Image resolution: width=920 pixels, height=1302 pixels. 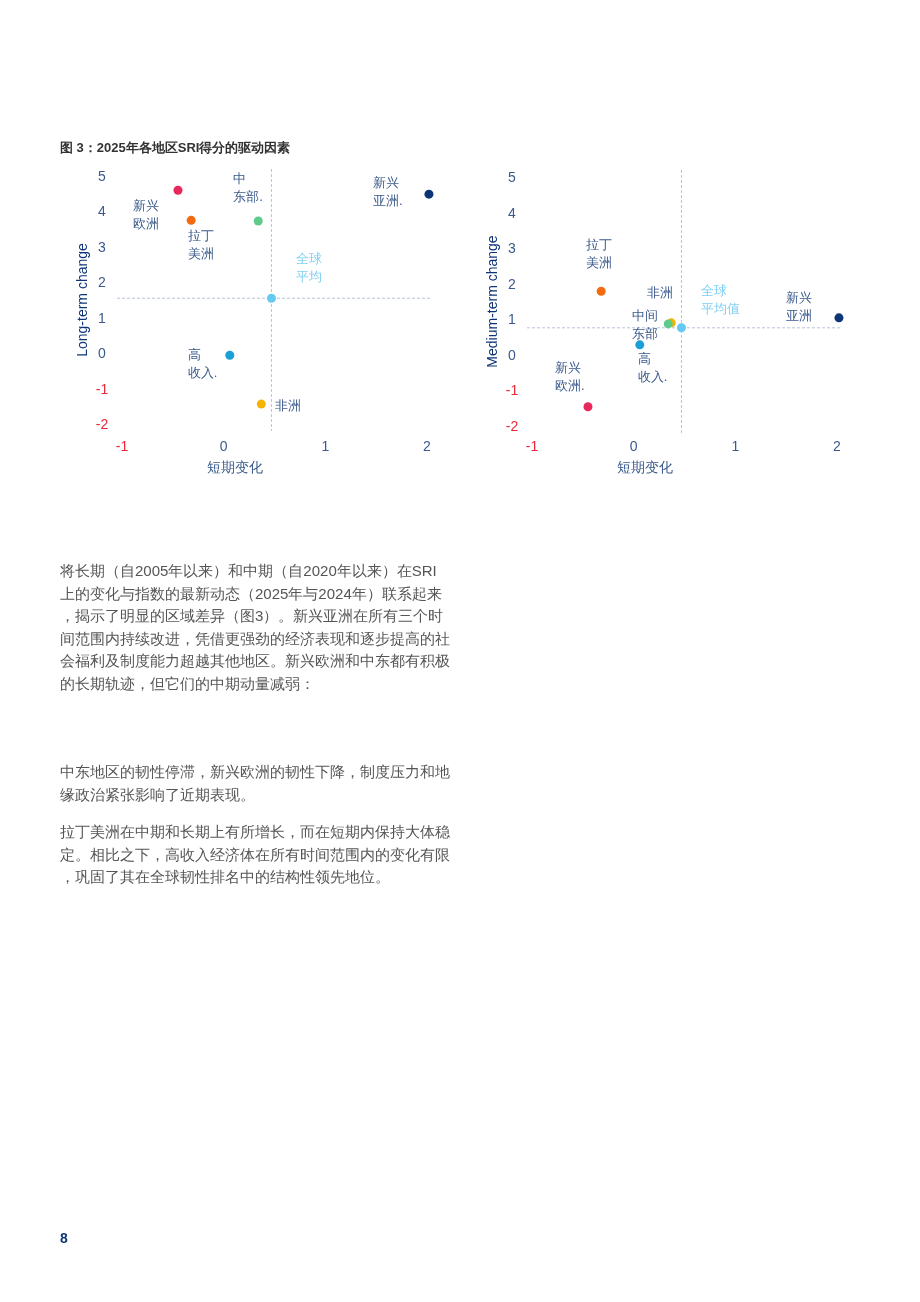 What do you see at coordinates (82, 299) in the screenshot?
I see `y-axis-title: Long-term change` at bounding box center [82, 299].